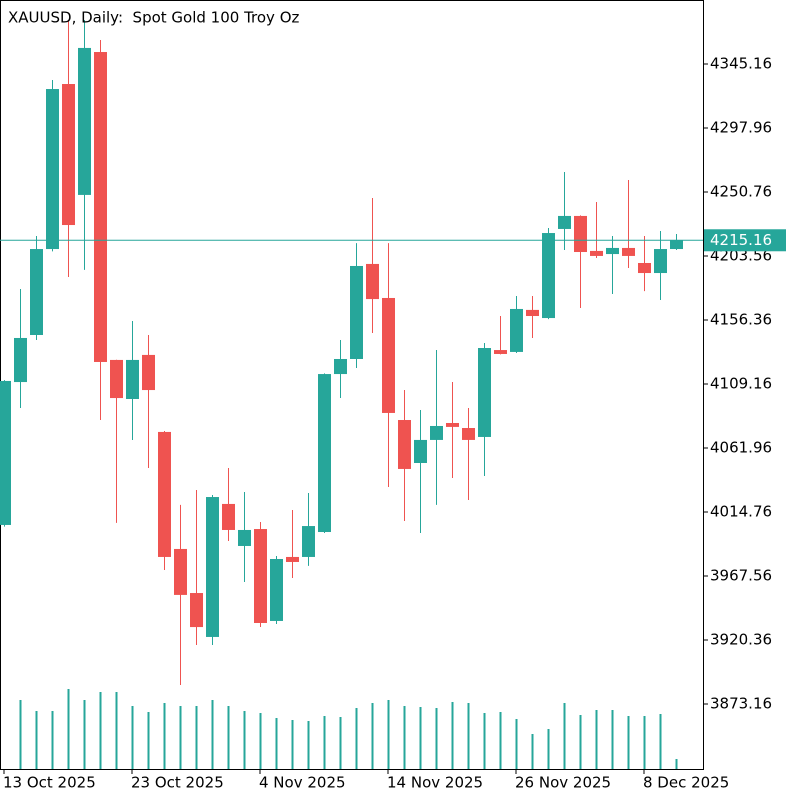 The height and width of the screenshot is (800, 800). I want to click on y-tick-label: 4156.36, so click(741, 319).